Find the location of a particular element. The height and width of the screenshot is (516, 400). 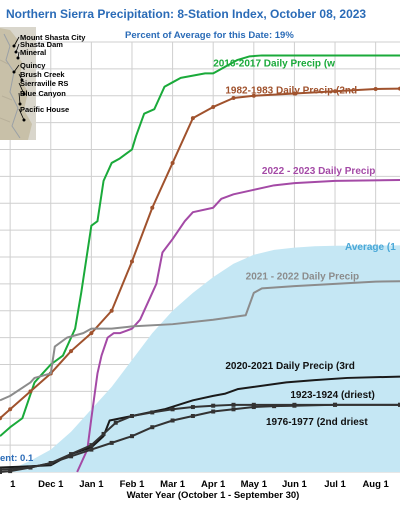

chart-subtitle: Percent of Average for this Date: 19% is located at coordinates (209, 35).